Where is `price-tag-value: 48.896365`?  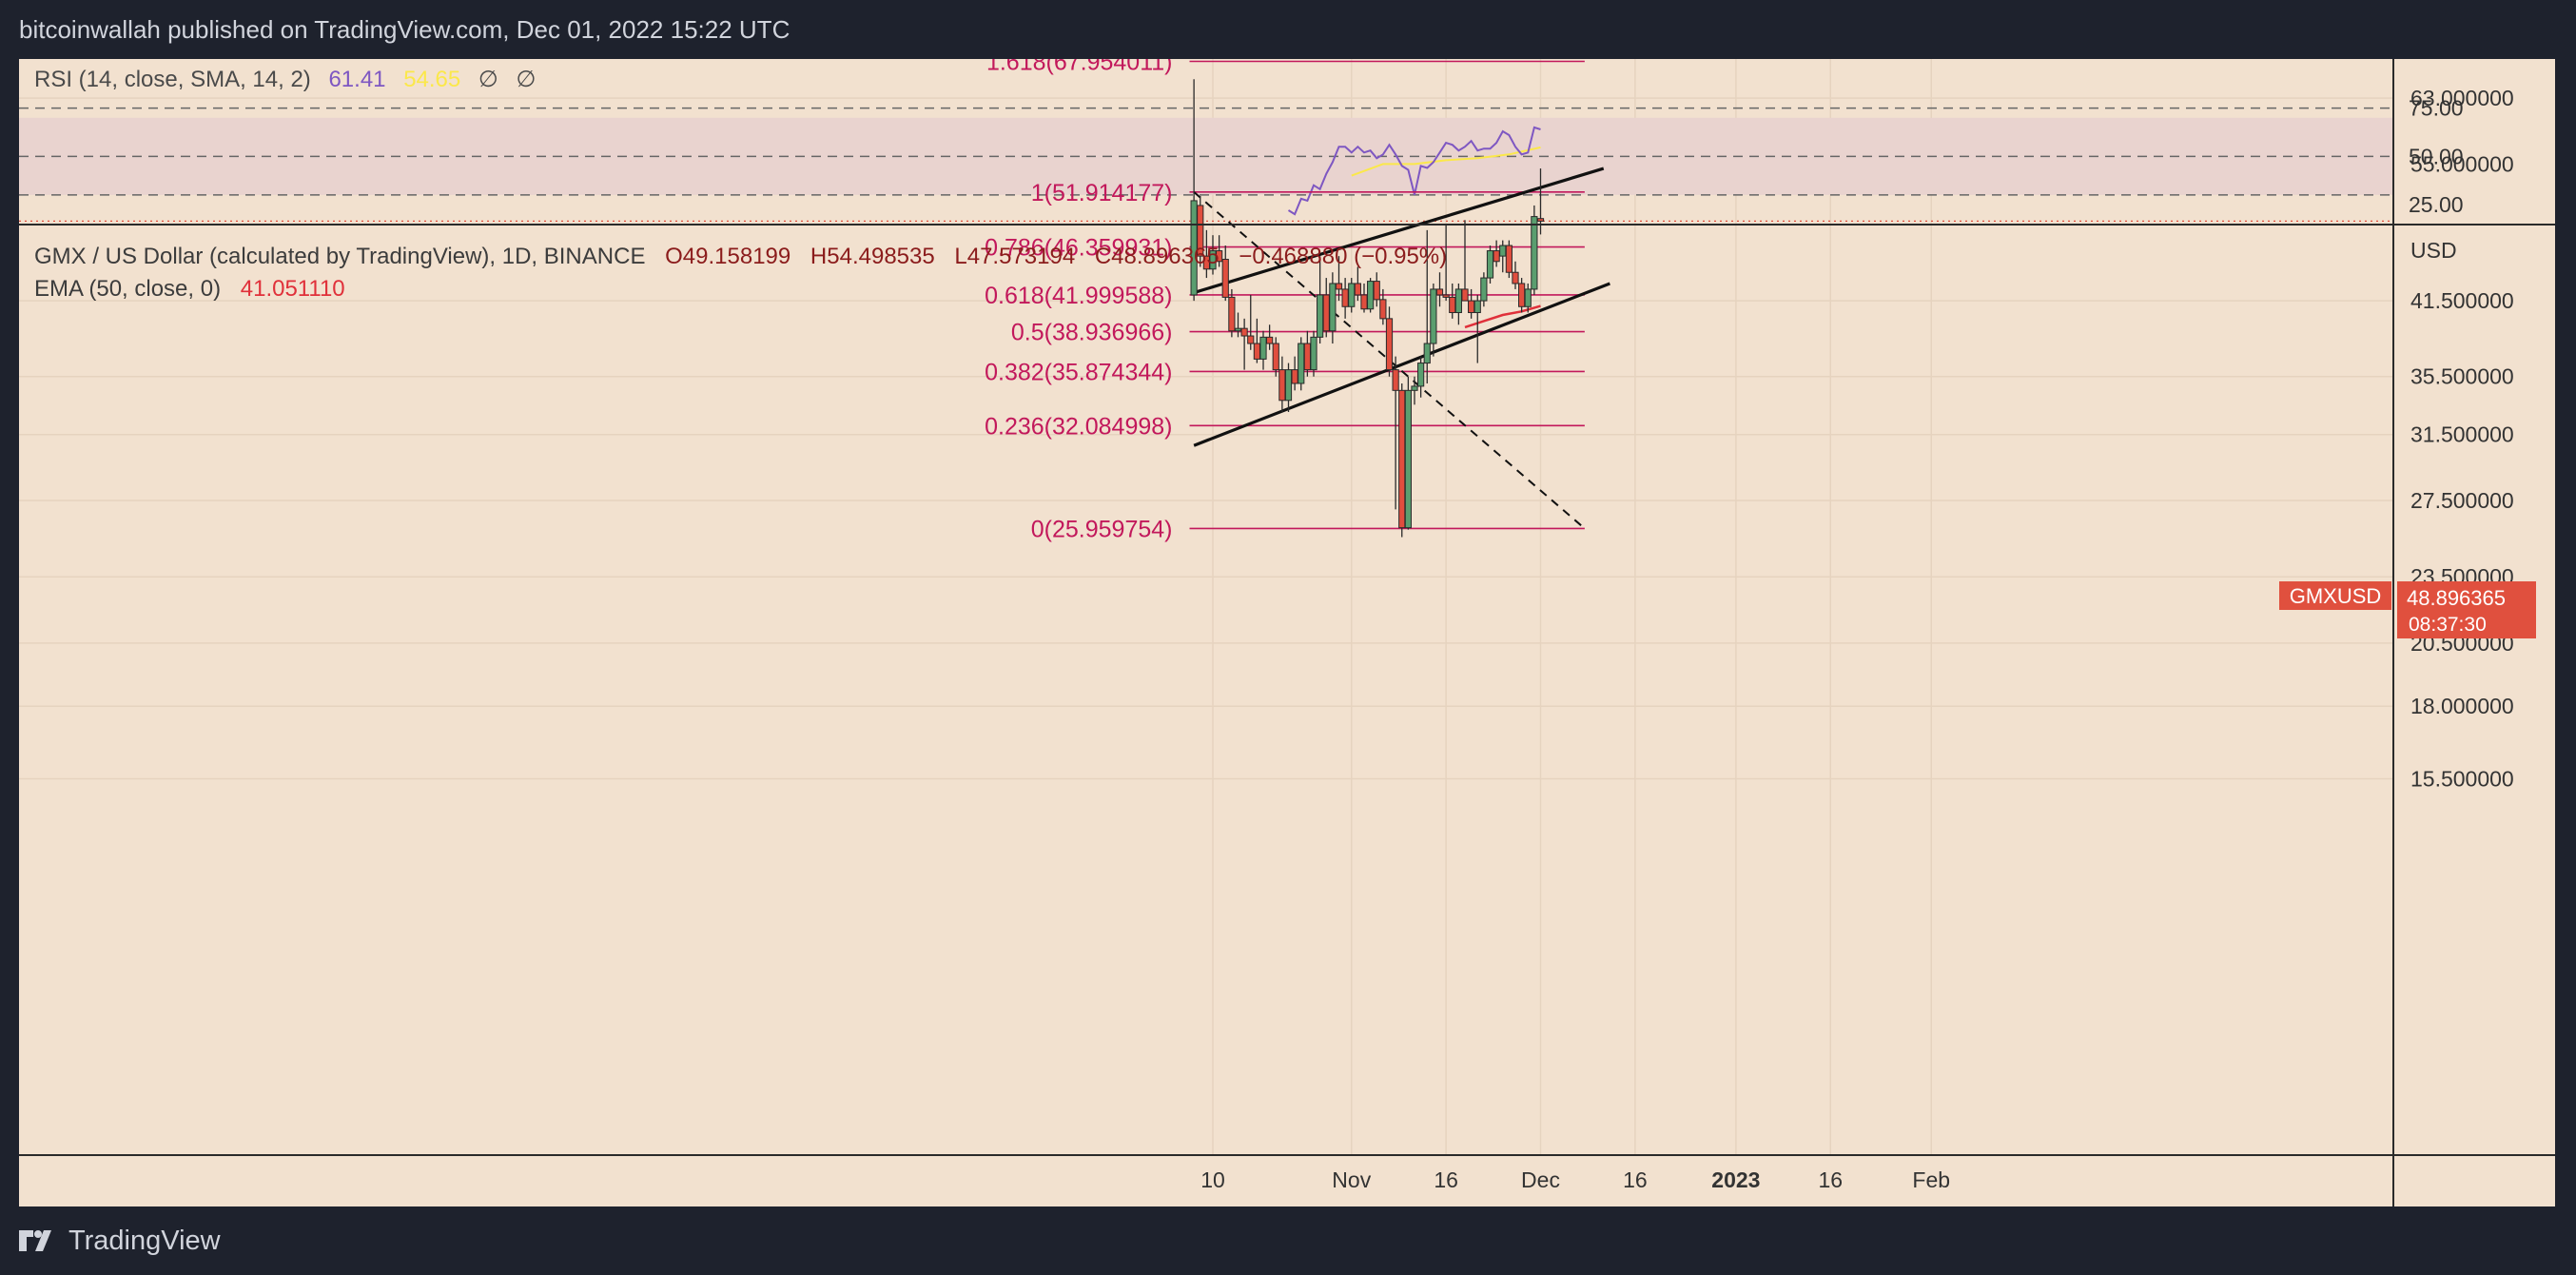 price-tag-value: 48.896365 is located at coordinates (2457, 598).